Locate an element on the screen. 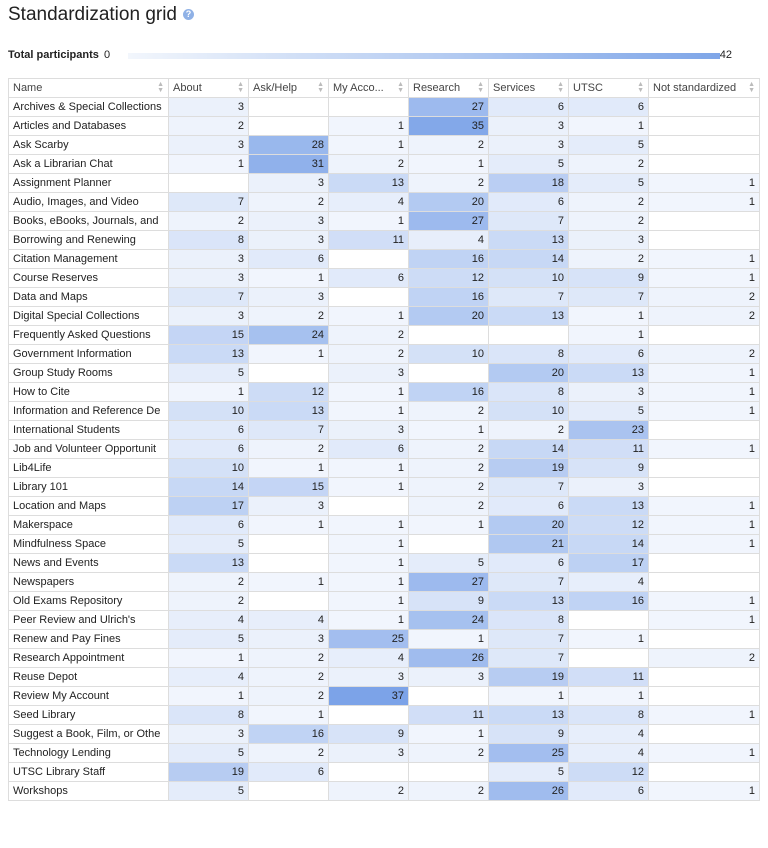  column-header: Name ▲ ▼ is located at coordinates (88, 88).